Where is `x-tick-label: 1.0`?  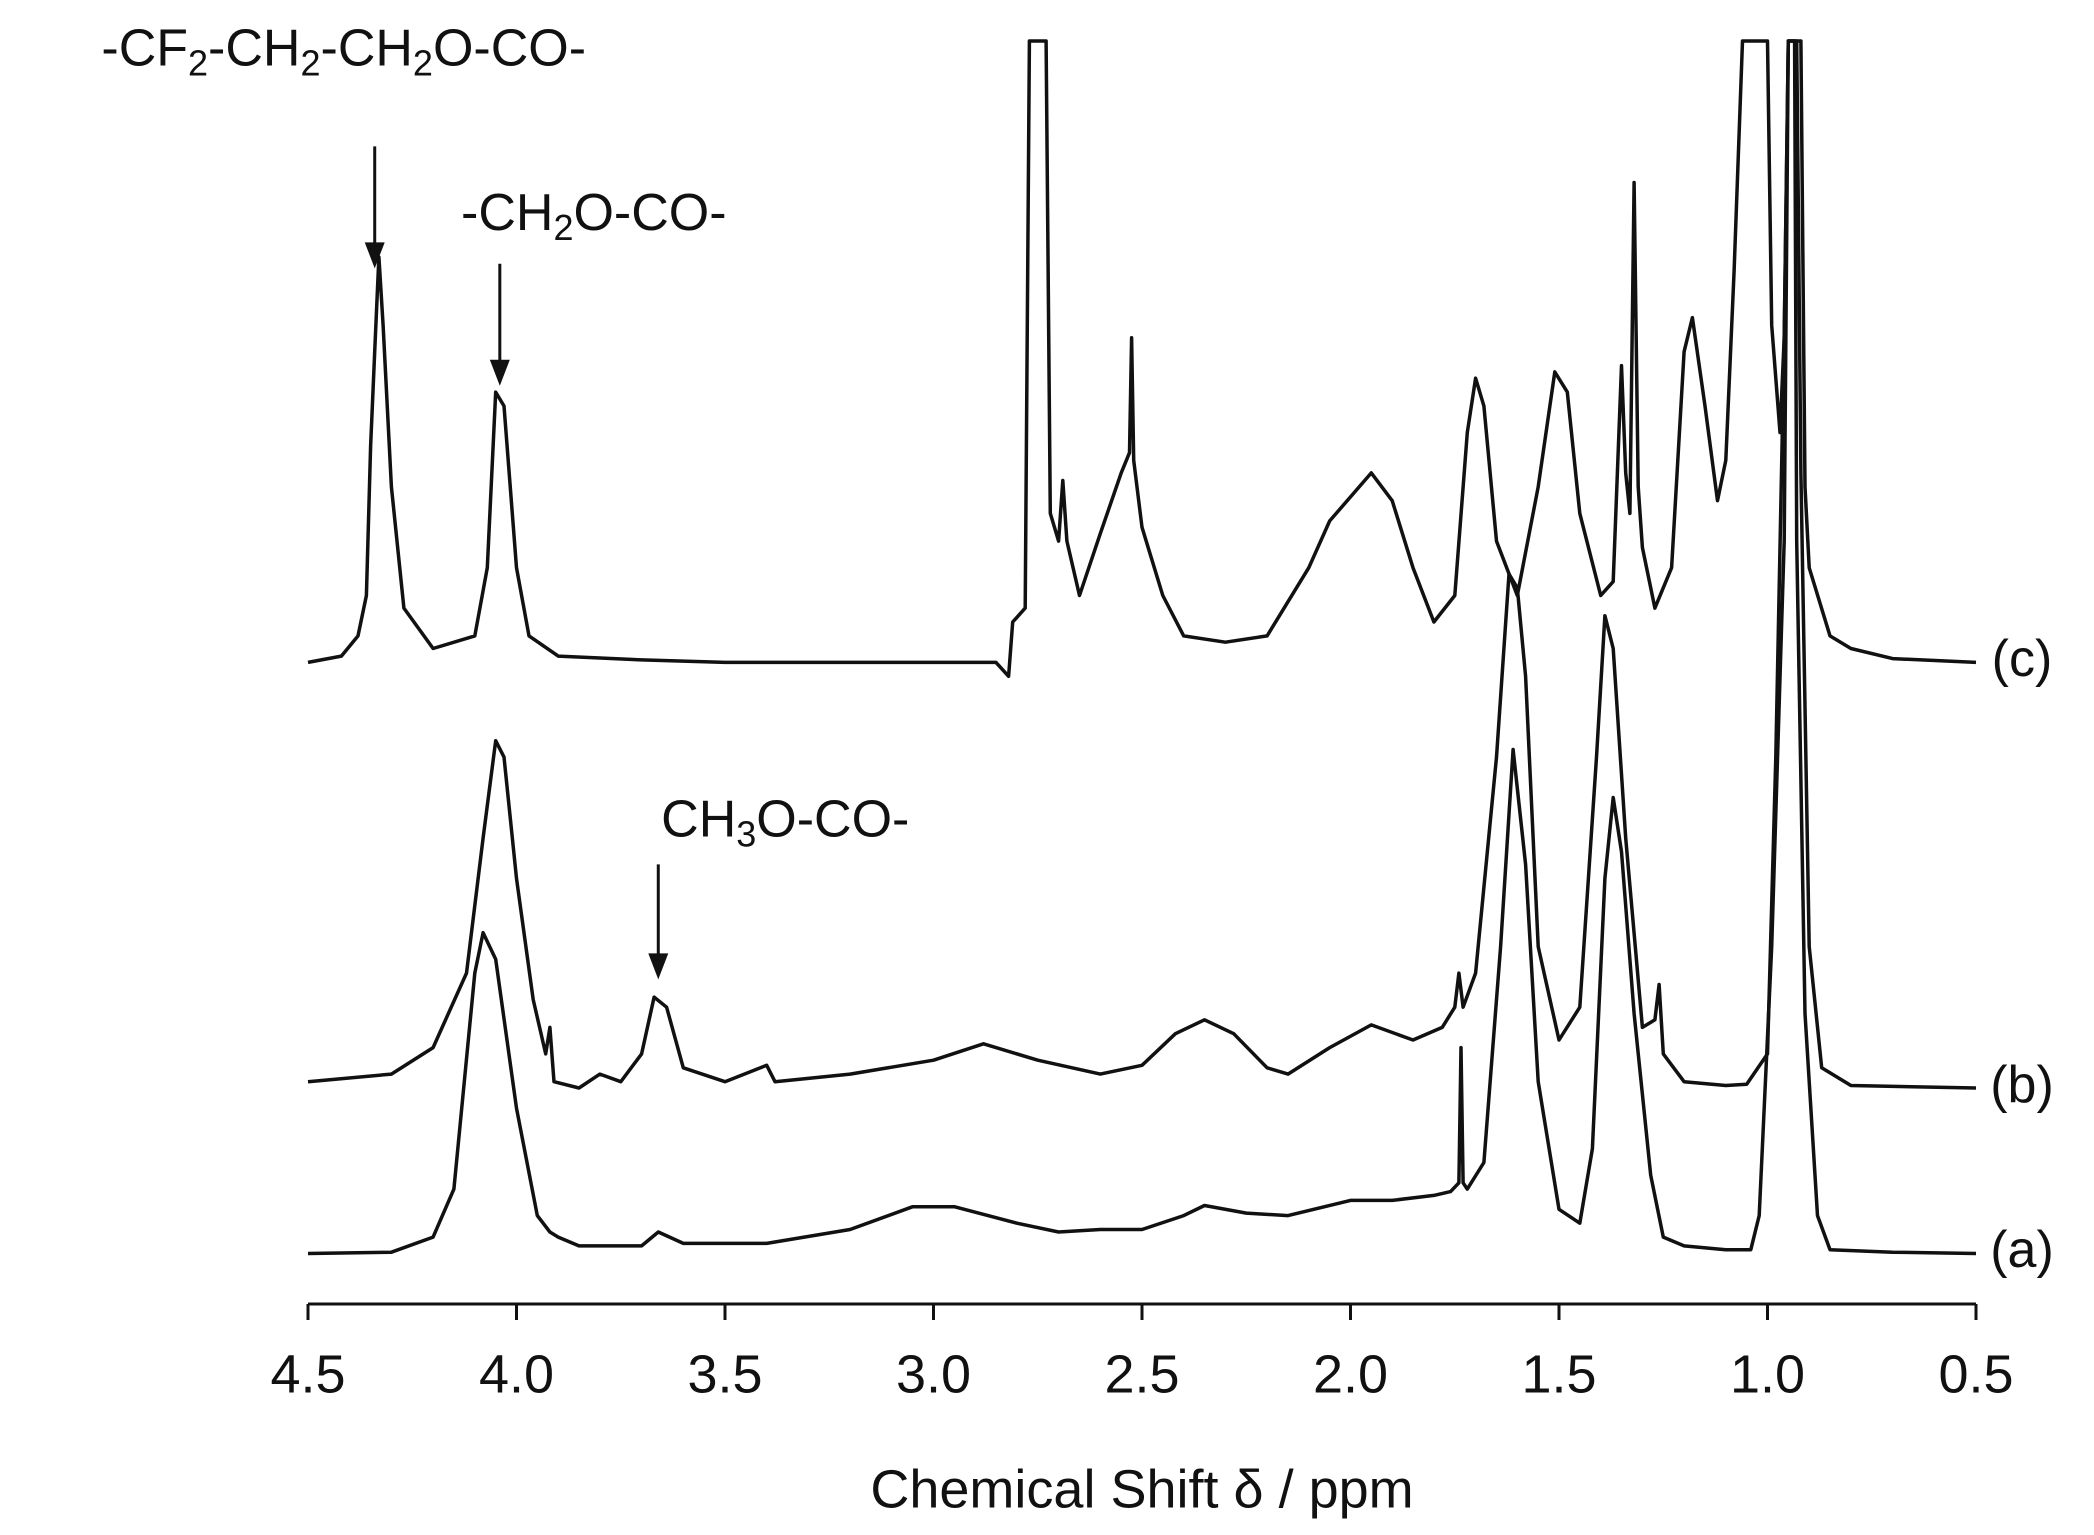
x-tick-label: 1.0 is located at coordinates (1767, 1374).